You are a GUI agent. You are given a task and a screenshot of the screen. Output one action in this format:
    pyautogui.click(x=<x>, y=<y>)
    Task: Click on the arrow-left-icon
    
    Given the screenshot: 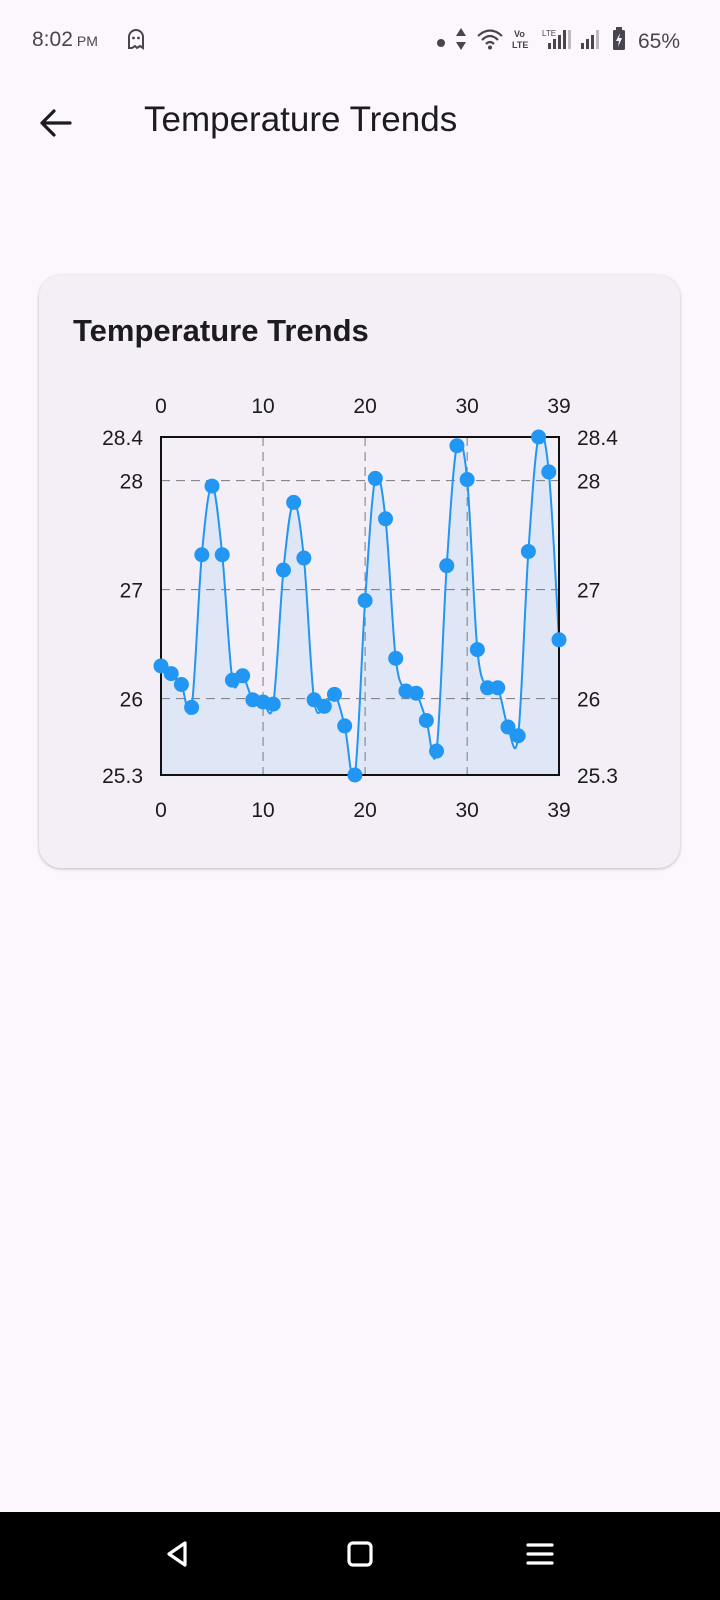 What is the action you would take?
    pyautogui.click(x=55, y=125)
    